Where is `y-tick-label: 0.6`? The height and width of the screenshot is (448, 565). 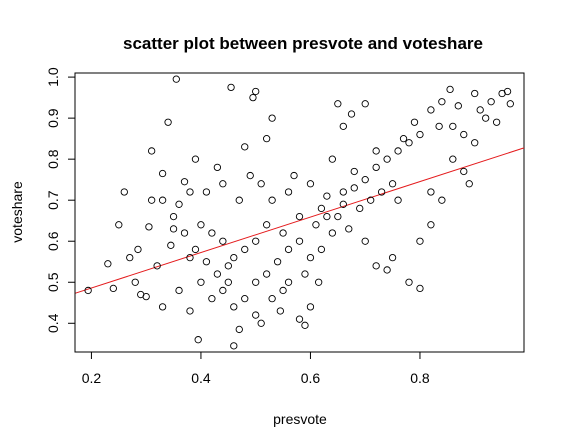
y-tick-label: 0.6 is located at coordinates (53, 241).